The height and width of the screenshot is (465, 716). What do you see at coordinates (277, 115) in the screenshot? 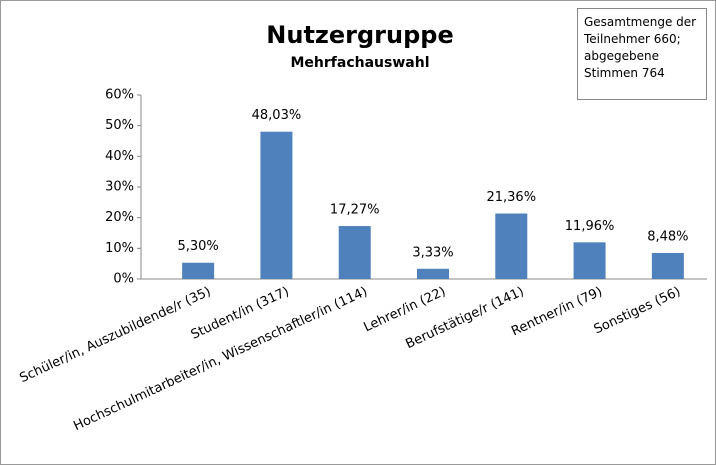
I see `value-label: 48,03%` at bounding box center [277, 115].